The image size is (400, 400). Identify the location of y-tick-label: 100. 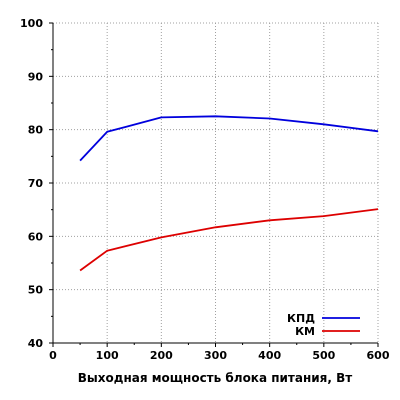
(31, 23).